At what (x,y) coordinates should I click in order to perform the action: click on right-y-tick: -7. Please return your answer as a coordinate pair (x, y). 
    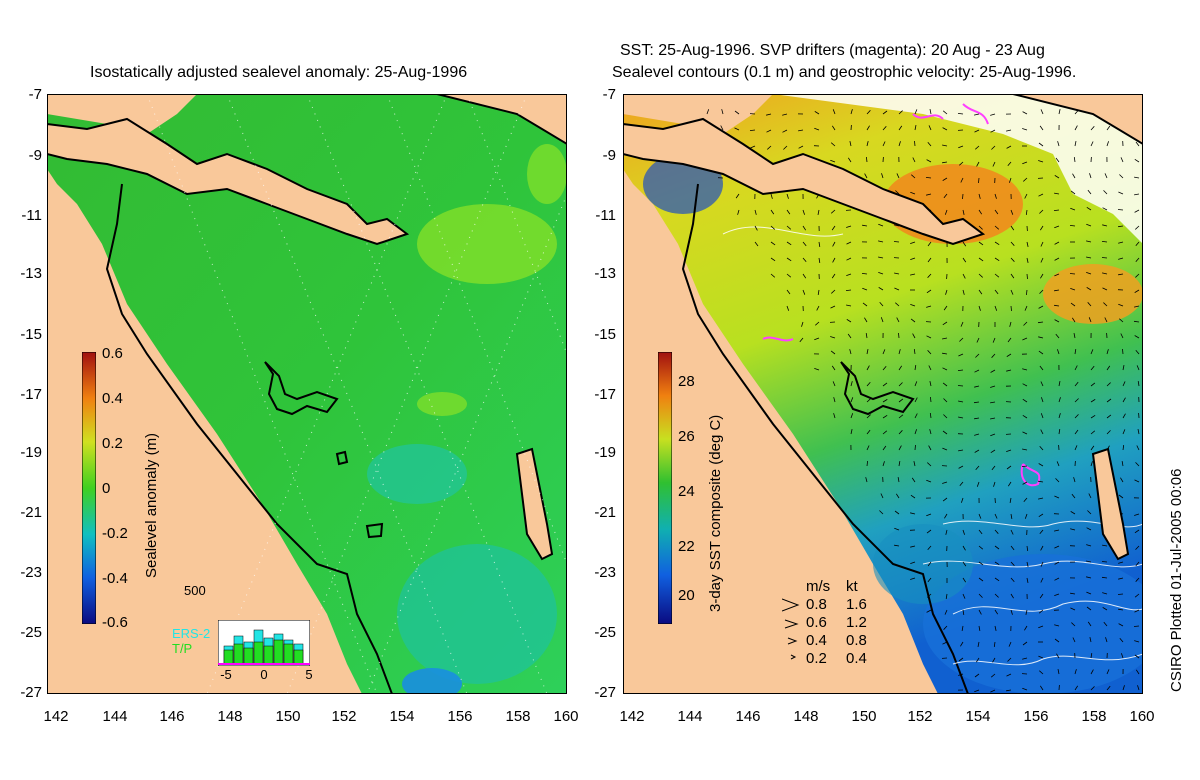
    Looking at the image, I should click on (609, 94).